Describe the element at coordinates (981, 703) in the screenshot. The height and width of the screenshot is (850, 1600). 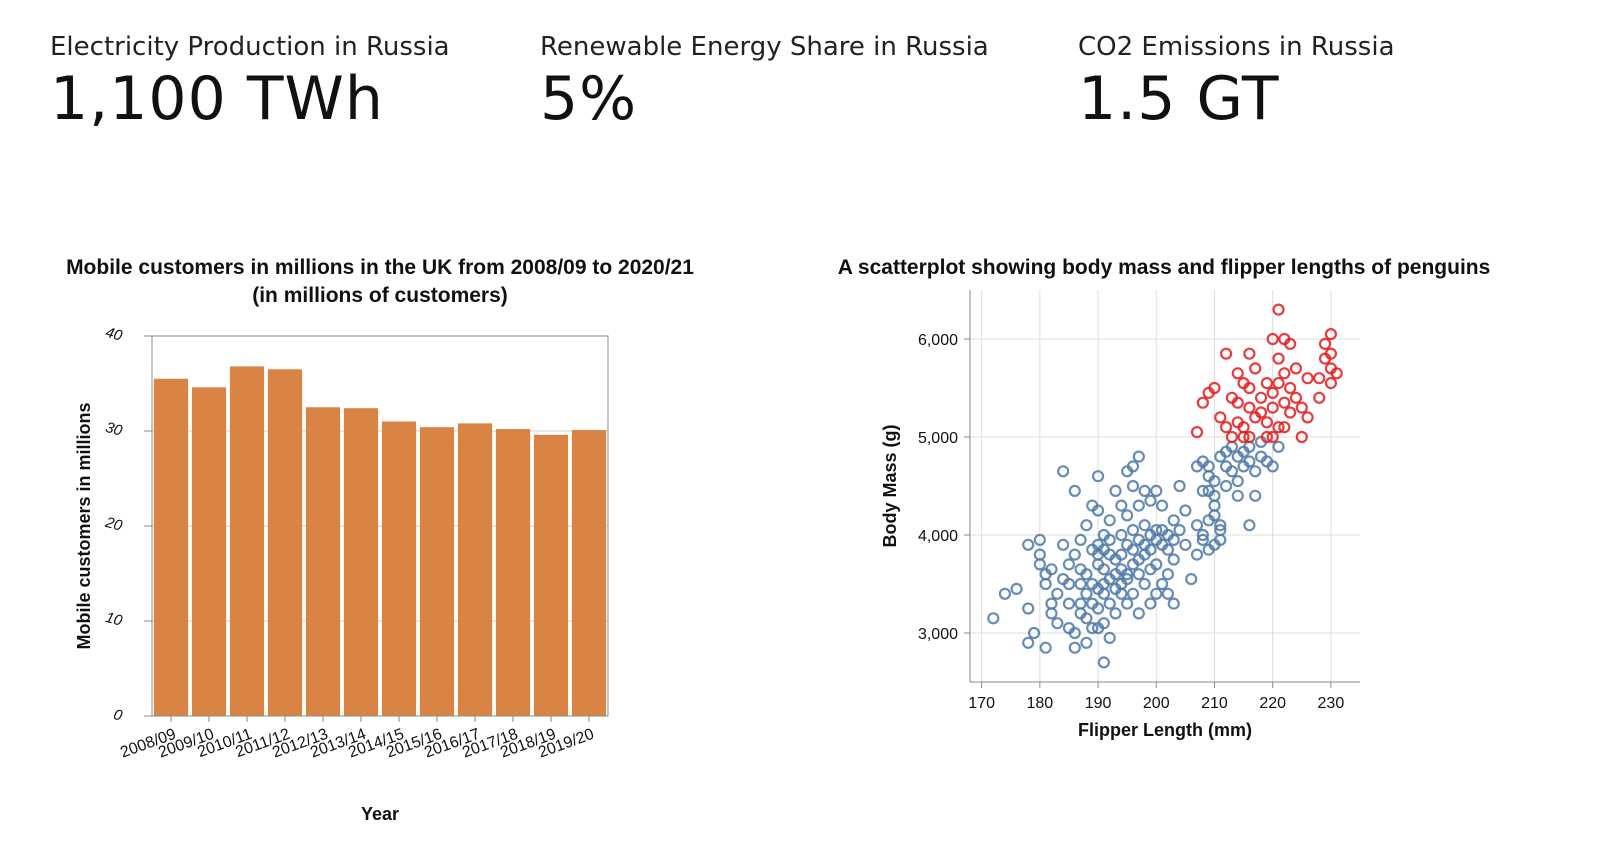
I see `scatter-x-tick-label: 170` at that location.